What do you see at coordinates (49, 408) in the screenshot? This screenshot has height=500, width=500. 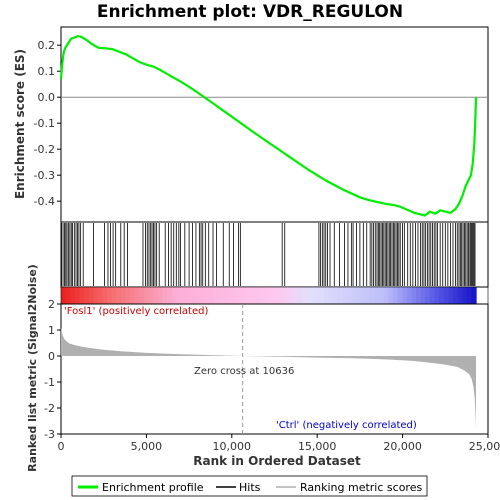 I see `metric-y-tick-label: -2` at bounding box center [49, 408].